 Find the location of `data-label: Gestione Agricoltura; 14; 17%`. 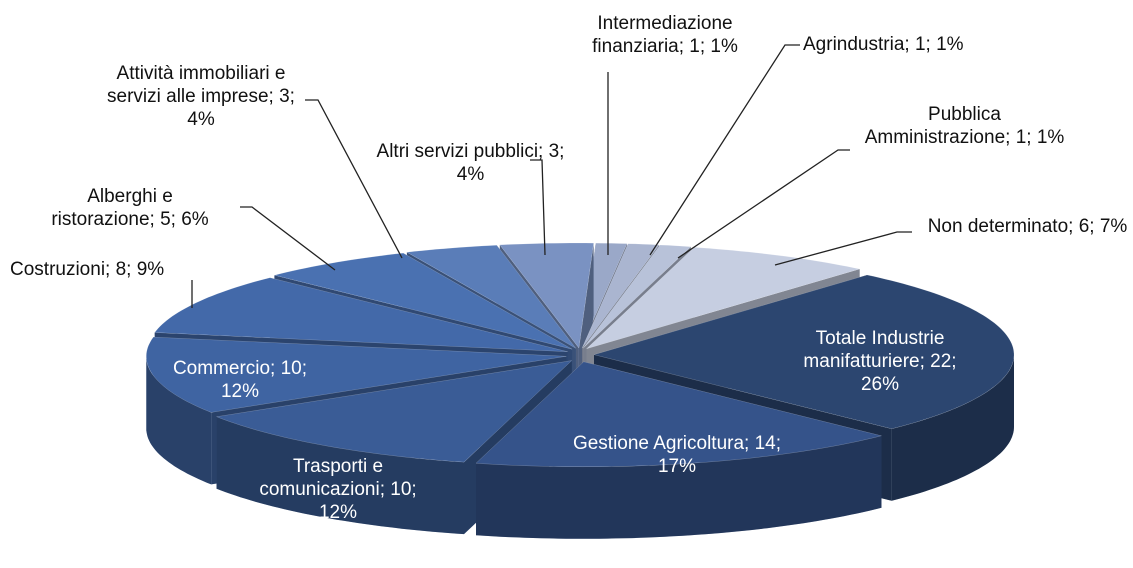

data-label: Gestione Agricoltura; 14; 17% is located at coordinates (677, 455).